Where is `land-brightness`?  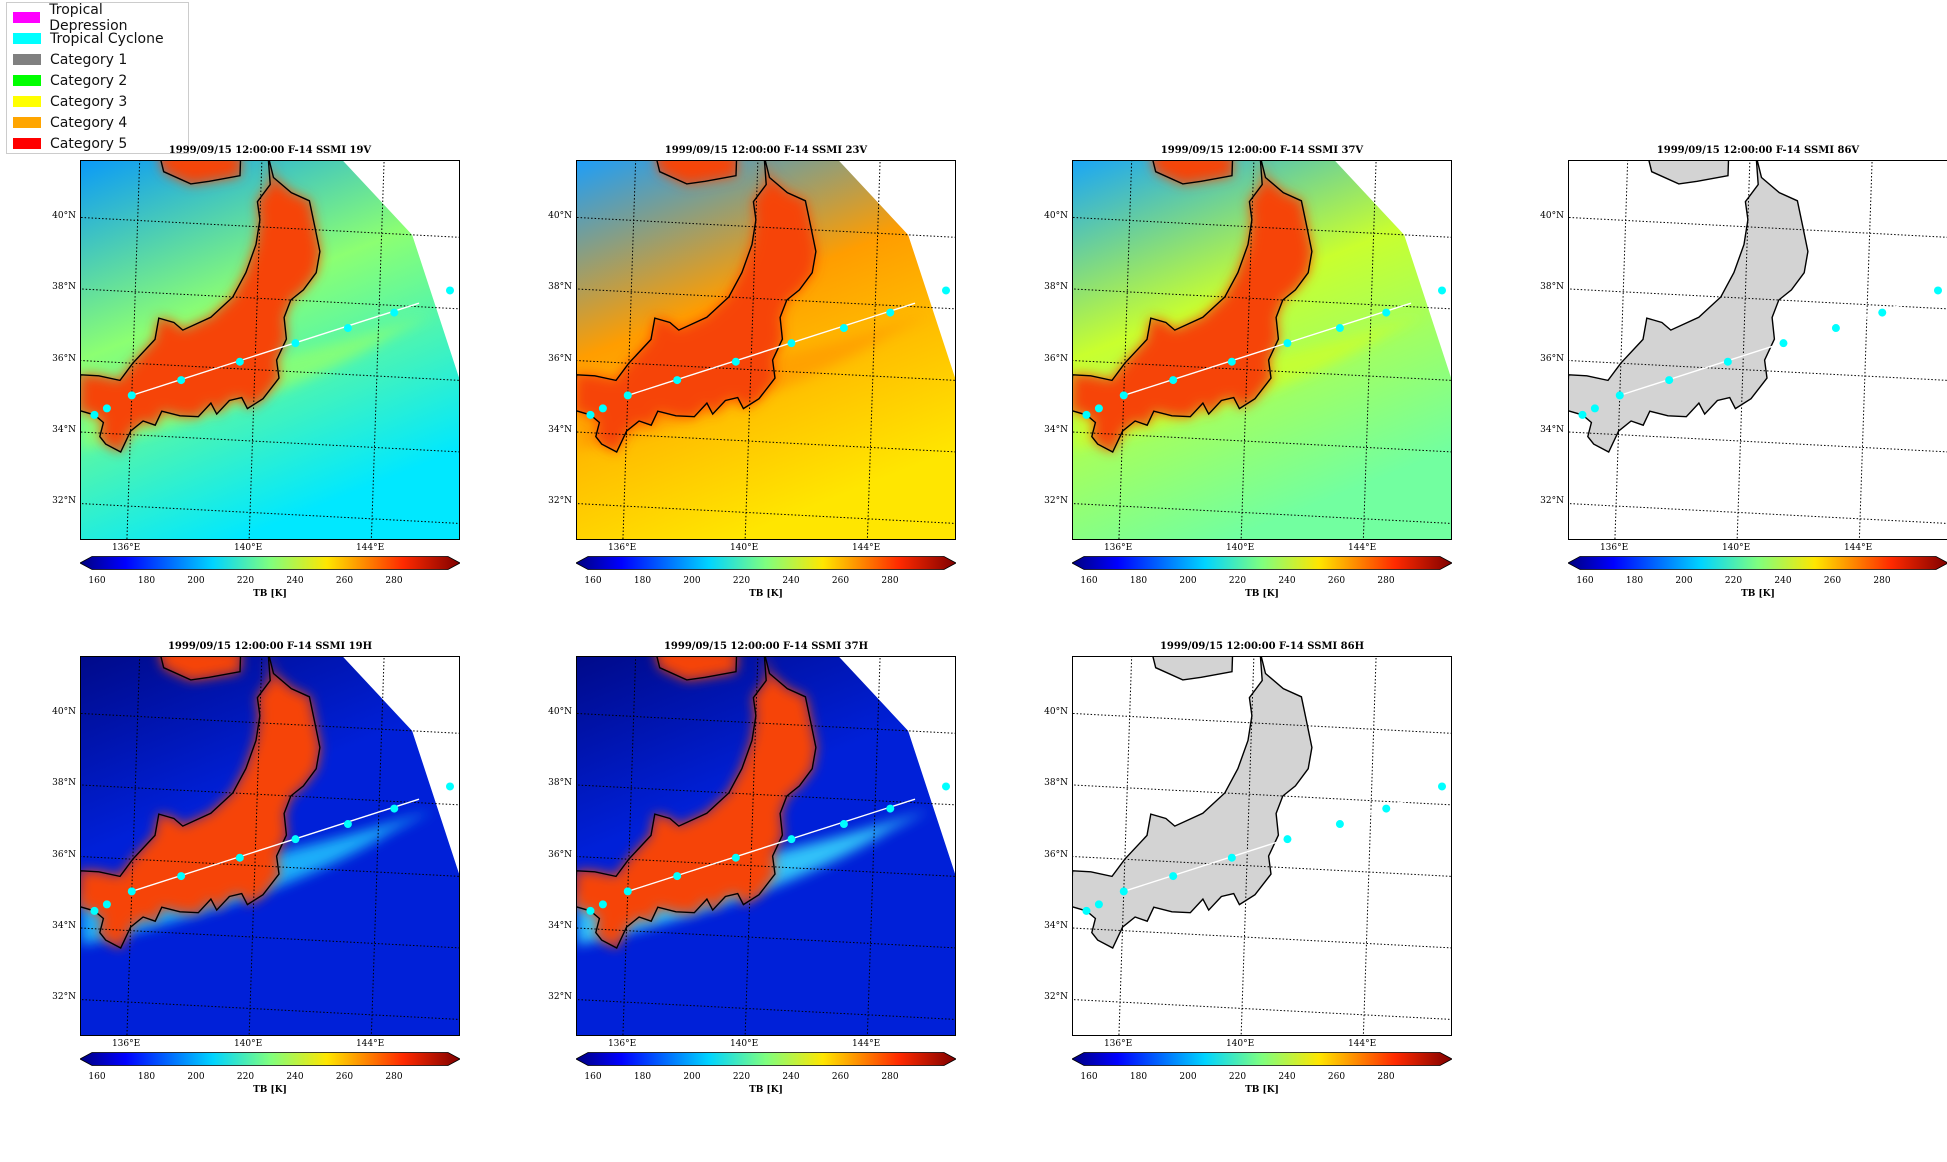
land-brightness is located at coordinates (696, 802).